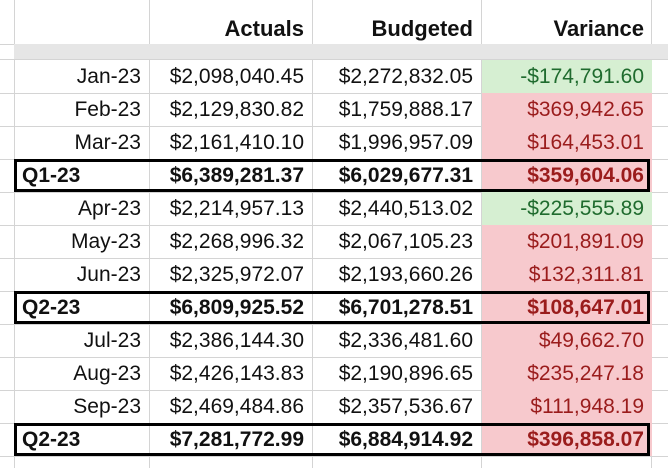 Image resolution: width=668 pixels, height=468 pixels. I want to click on row-label-cell: Aug-23, so click(107, 373).